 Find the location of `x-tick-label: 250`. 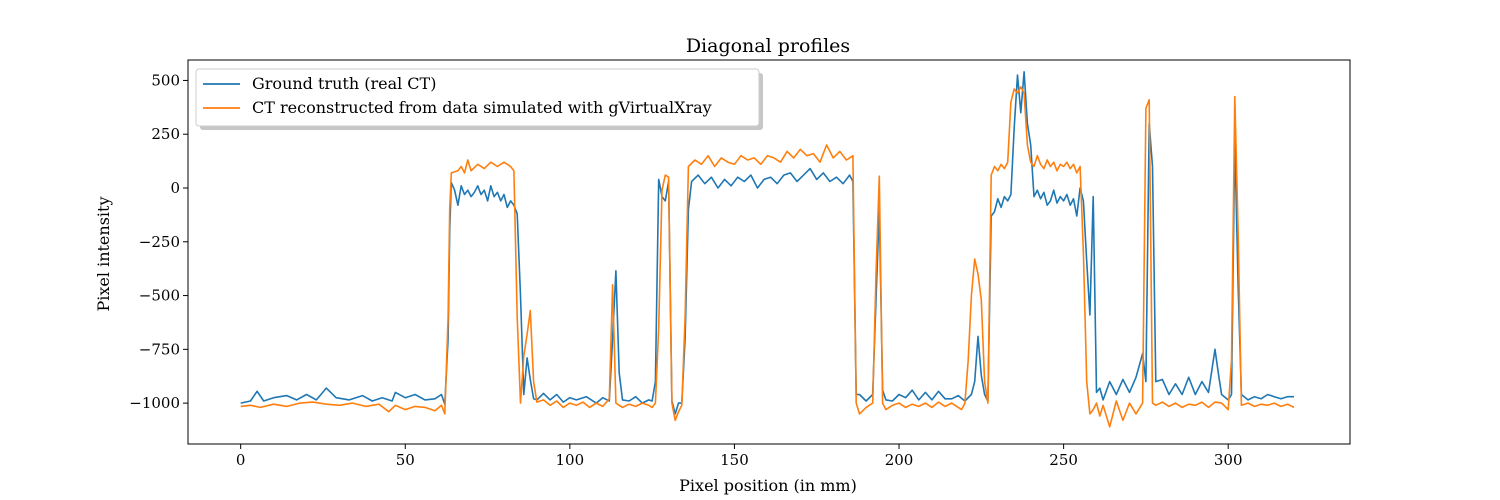

x-tick-label: 250 is located at coordinates (1063, 460).